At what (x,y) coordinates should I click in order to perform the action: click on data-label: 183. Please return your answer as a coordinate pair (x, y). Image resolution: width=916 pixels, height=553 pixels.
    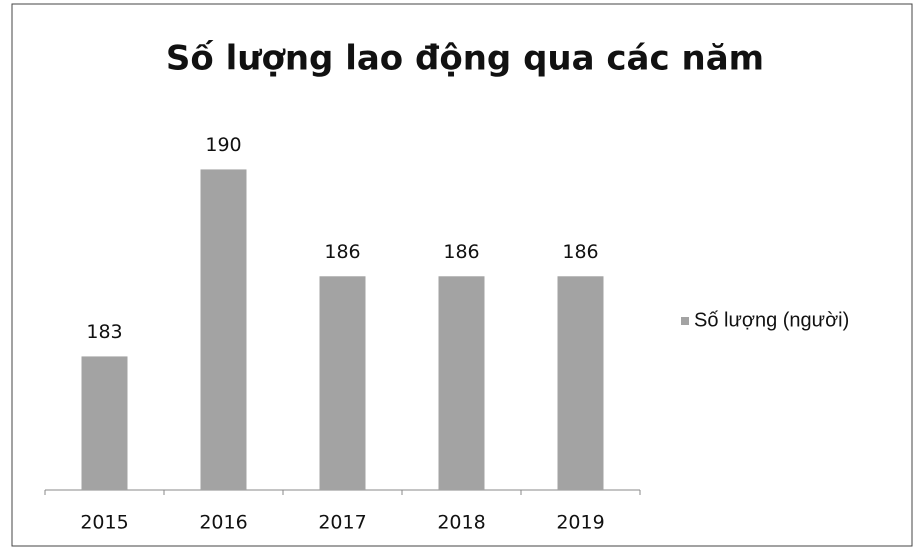
    Looking at the image, I should click on (104, 332).